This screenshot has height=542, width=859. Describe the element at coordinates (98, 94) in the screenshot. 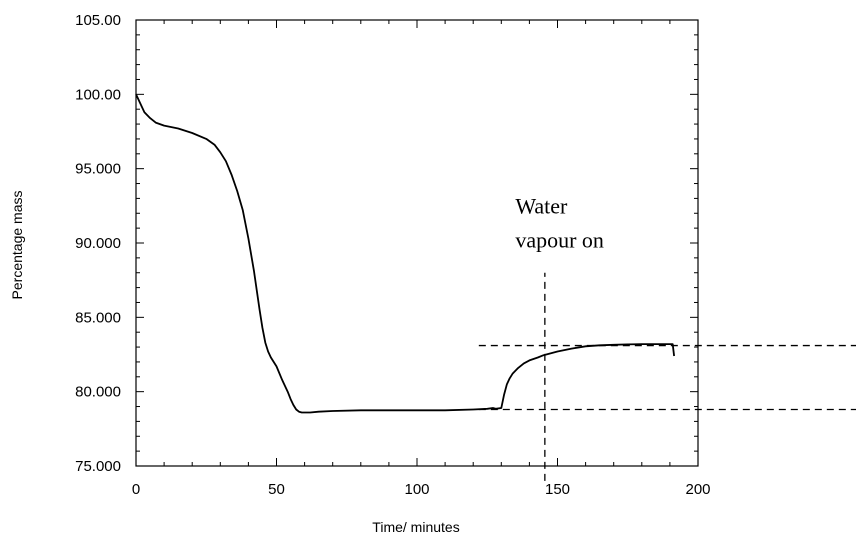

I see `y-tick-label: 100.00` at that location.